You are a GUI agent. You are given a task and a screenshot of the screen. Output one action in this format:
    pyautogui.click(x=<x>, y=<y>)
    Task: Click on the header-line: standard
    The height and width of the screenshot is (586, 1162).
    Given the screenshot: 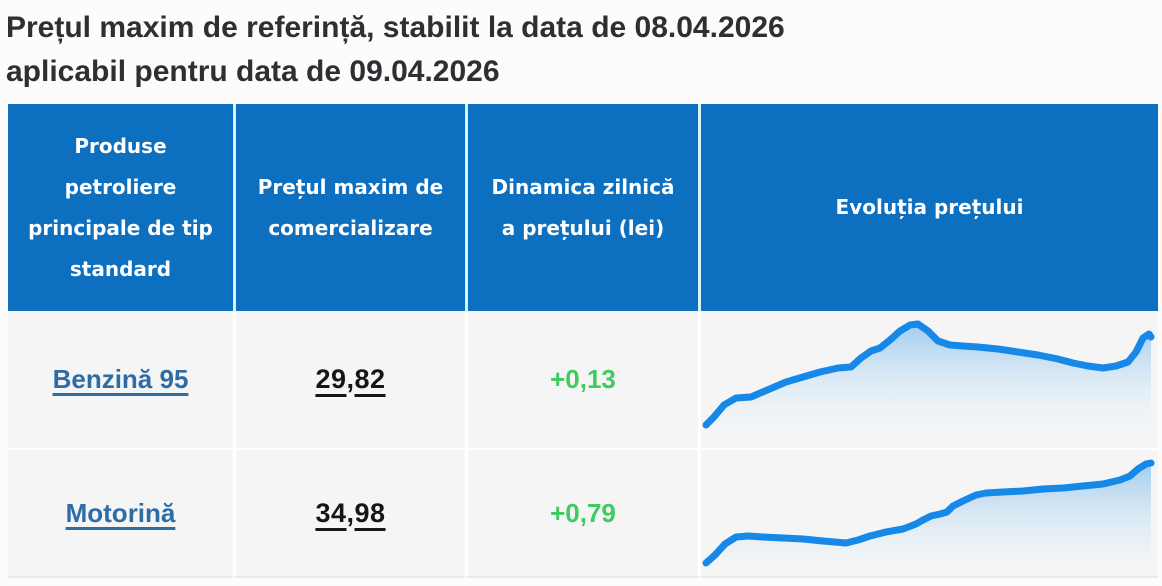 What is the action you would take?
    pyautogui.click(x=120, y=268)
    